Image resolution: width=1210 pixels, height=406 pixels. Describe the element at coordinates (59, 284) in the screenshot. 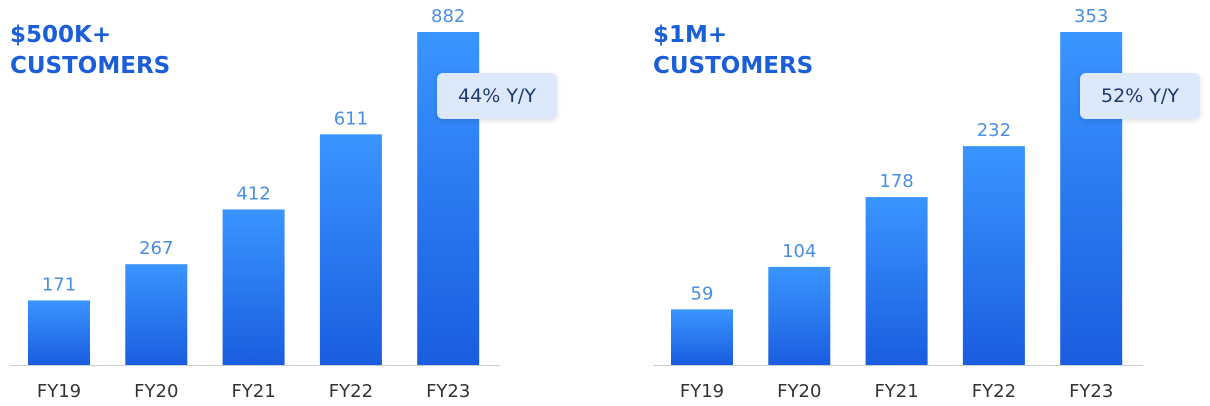

I see `value-label: 171` at that location.